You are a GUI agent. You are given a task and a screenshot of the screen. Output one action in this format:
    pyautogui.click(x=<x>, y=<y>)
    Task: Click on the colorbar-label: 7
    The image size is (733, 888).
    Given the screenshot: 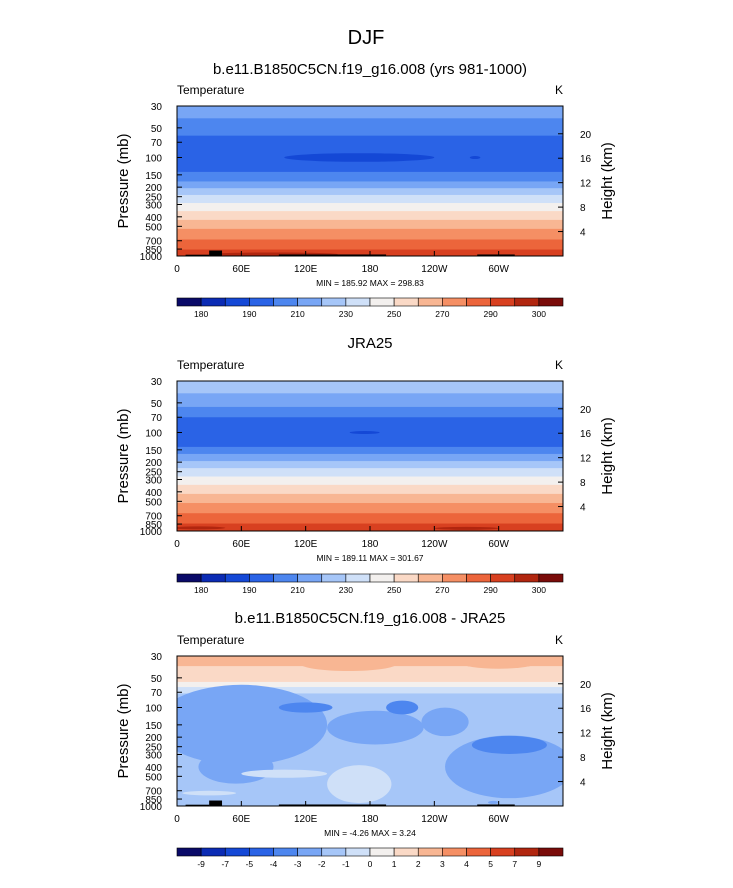 What is the action you would take?
    pyautogui.click(x=514, y=864)
    